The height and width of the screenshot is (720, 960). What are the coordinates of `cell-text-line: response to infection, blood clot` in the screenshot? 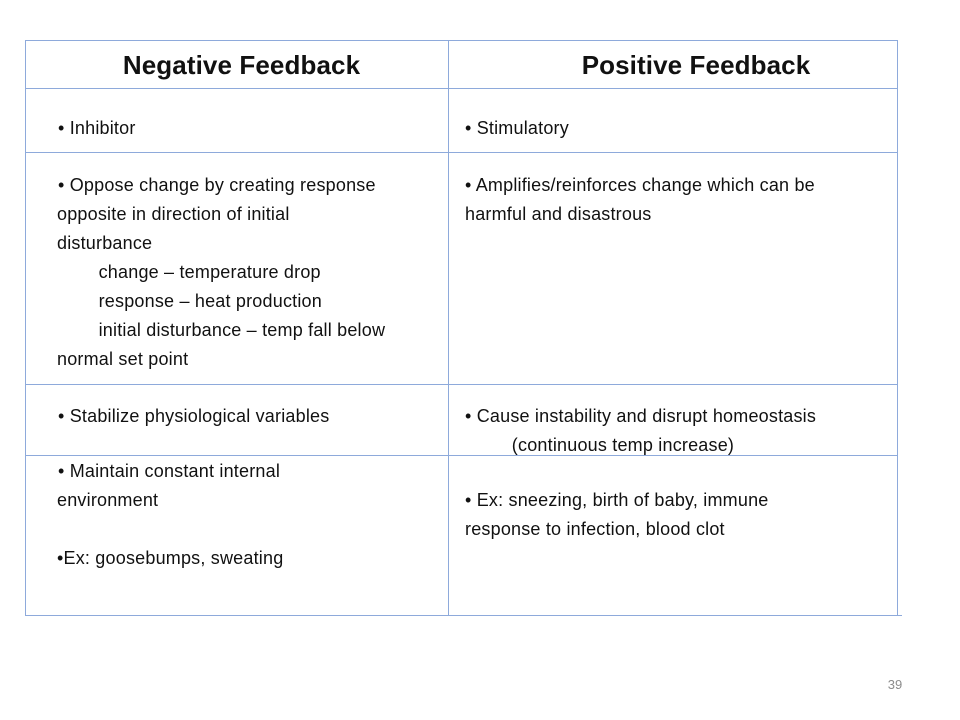 It's located at (595, 529).